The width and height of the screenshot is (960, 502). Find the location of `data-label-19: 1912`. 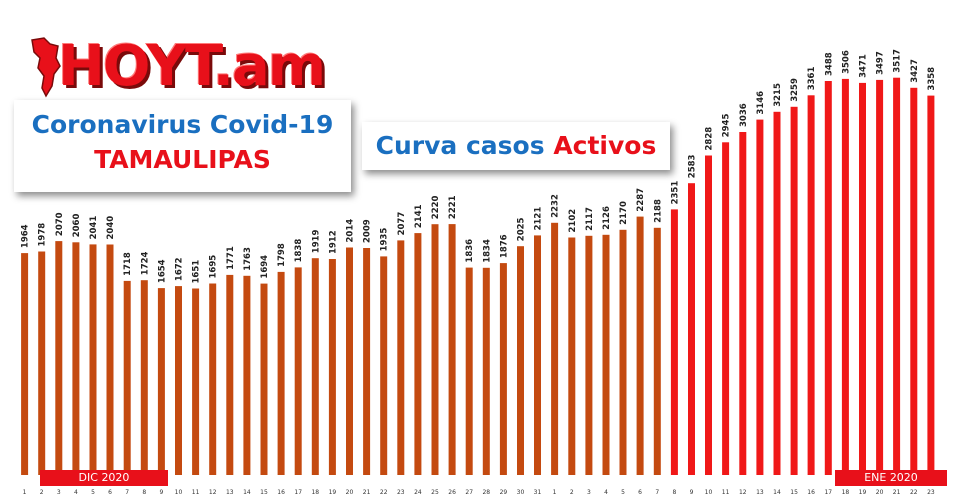

data-label-19: 1912 is located at coordinates (333, 242).